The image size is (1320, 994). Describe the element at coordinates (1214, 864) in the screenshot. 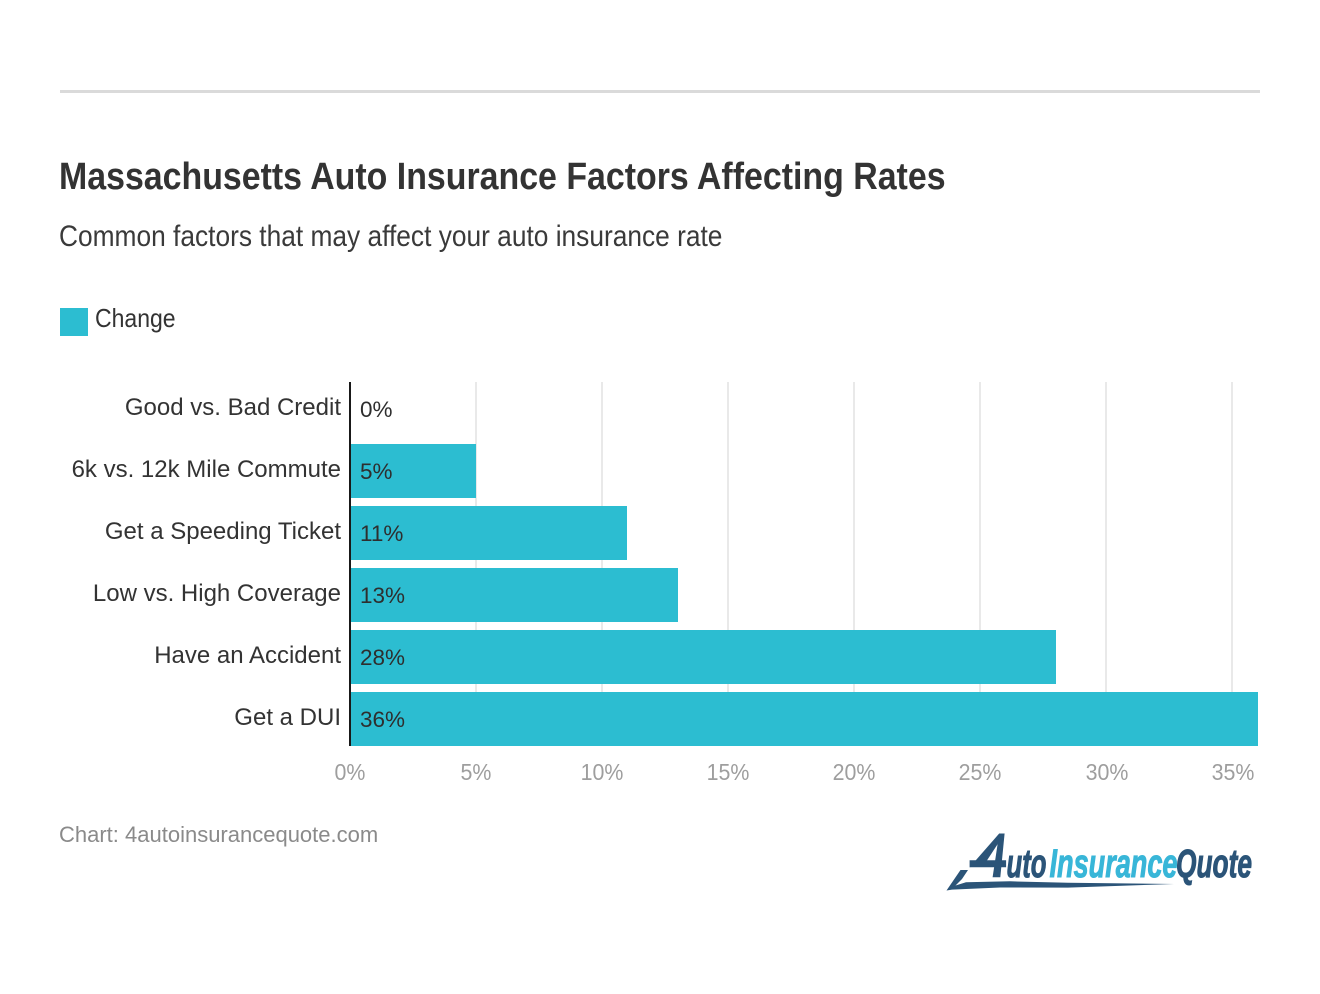

I see `svg-text: Quote` at that location.